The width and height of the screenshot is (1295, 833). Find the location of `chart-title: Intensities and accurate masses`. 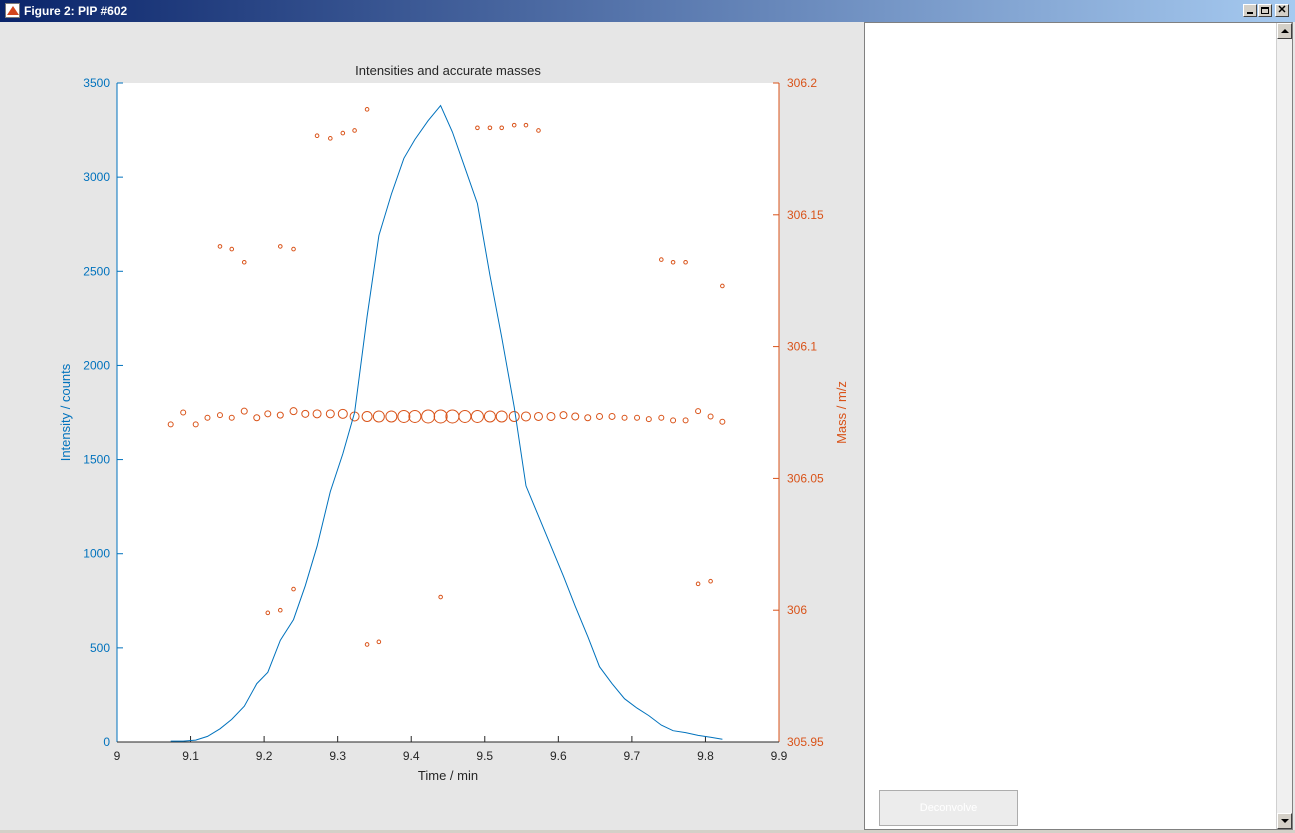

chart-title: Intensities and accurate masses is located at coordinates (448, 70).